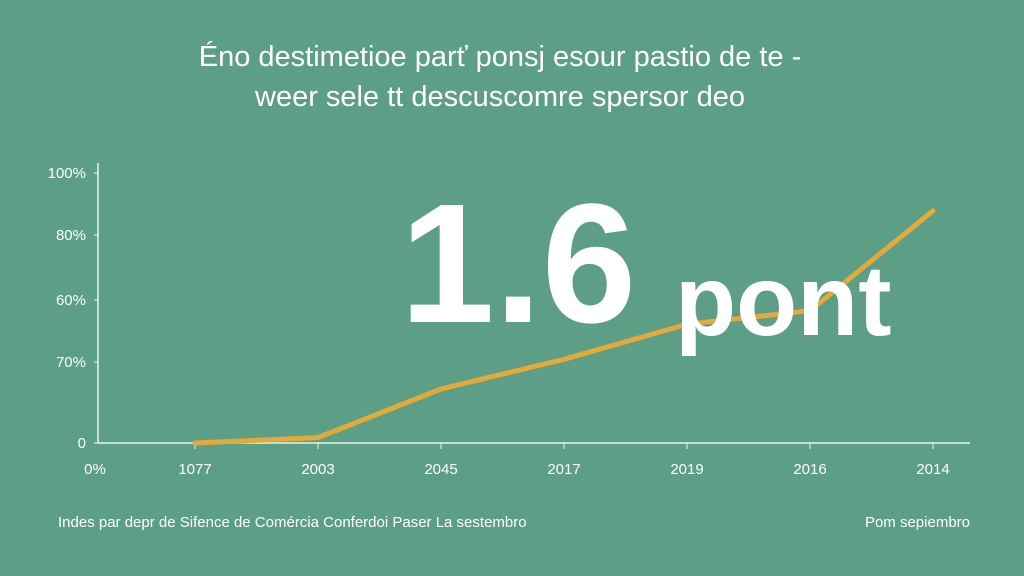  I want to click on x-tick-label: 2014, so click(932, 469).